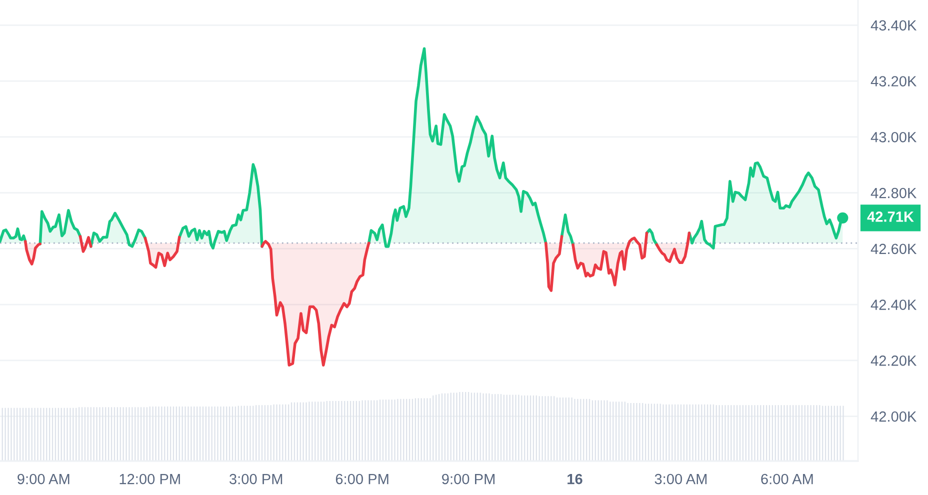  I want to click on x-tick-label: 6:00 AM, so click(787, 479).